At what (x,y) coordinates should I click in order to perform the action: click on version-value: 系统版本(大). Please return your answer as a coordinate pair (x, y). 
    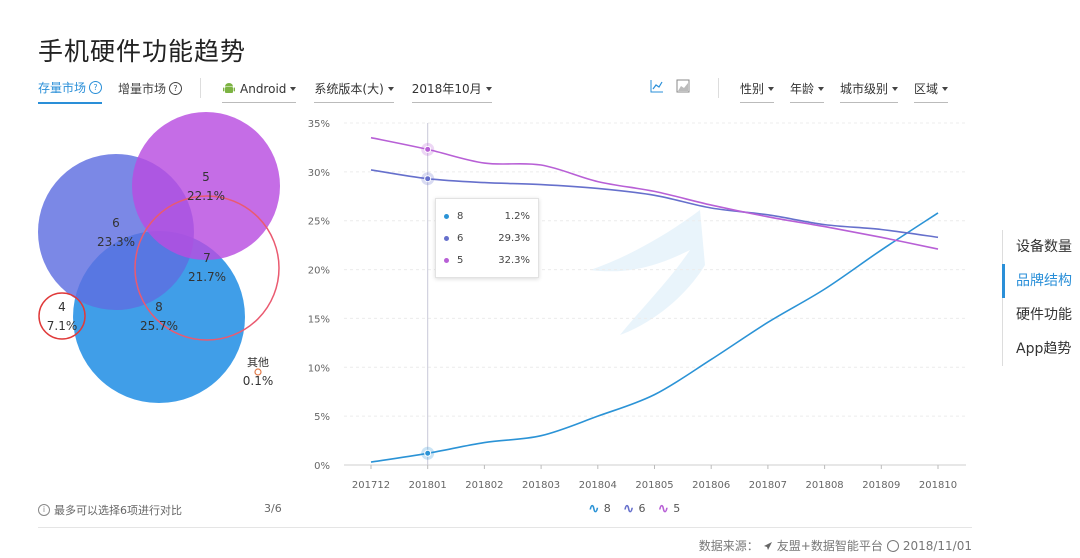
    Looking at the image, I should click on (349, 89).